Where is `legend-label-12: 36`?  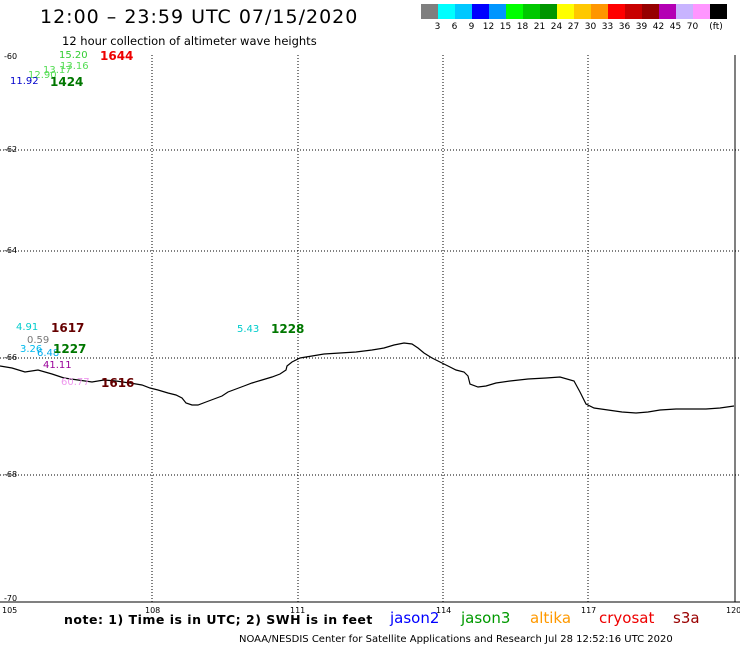
legend-label-12: 36 is located at coordinates (624, 27).